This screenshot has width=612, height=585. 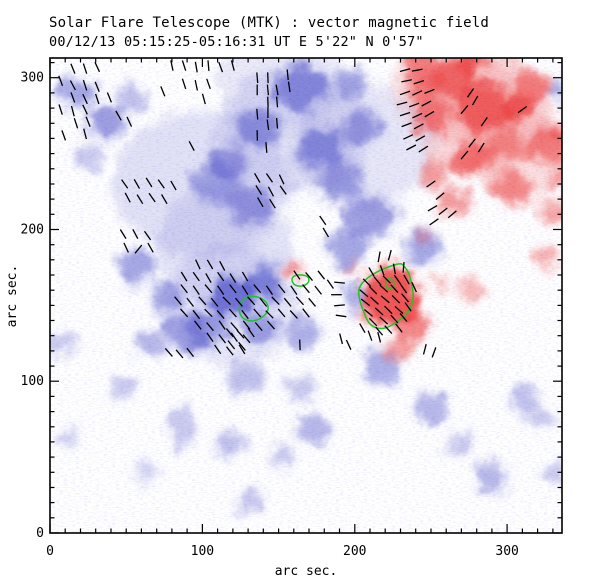 I want to click on x-tick-label: 100, so click(x=202, y=551).